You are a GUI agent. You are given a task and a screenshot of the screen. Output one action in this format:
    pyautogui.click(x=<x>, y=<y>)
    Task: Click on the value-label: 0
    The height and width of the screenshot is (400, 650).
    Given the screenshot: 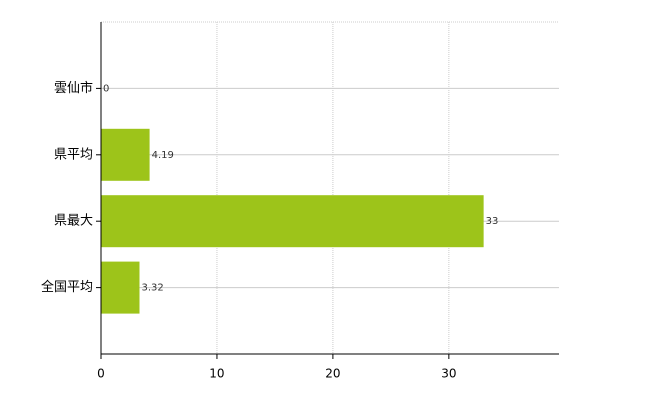 What is the action you would take?
    pyautogui.click(x=106, y=88)
    